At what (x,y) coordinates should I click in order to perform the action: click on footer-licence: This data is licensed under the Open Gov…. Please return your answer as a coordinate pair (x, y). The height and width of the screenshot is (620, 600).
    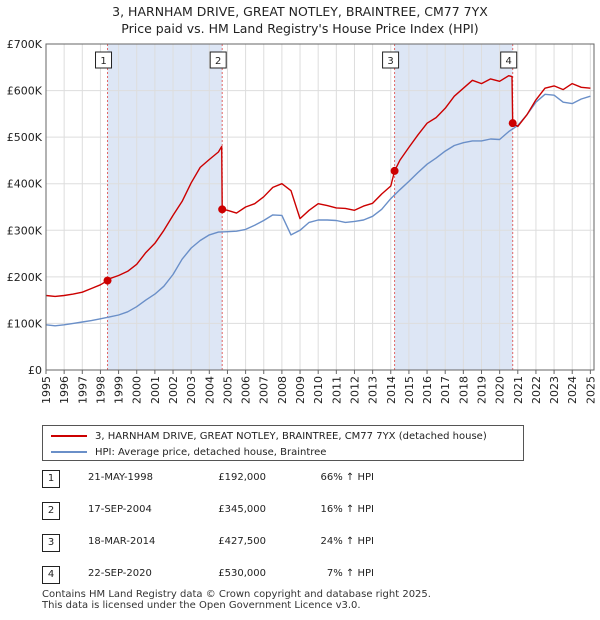
    Looking at the image, I should click on (201, 605).